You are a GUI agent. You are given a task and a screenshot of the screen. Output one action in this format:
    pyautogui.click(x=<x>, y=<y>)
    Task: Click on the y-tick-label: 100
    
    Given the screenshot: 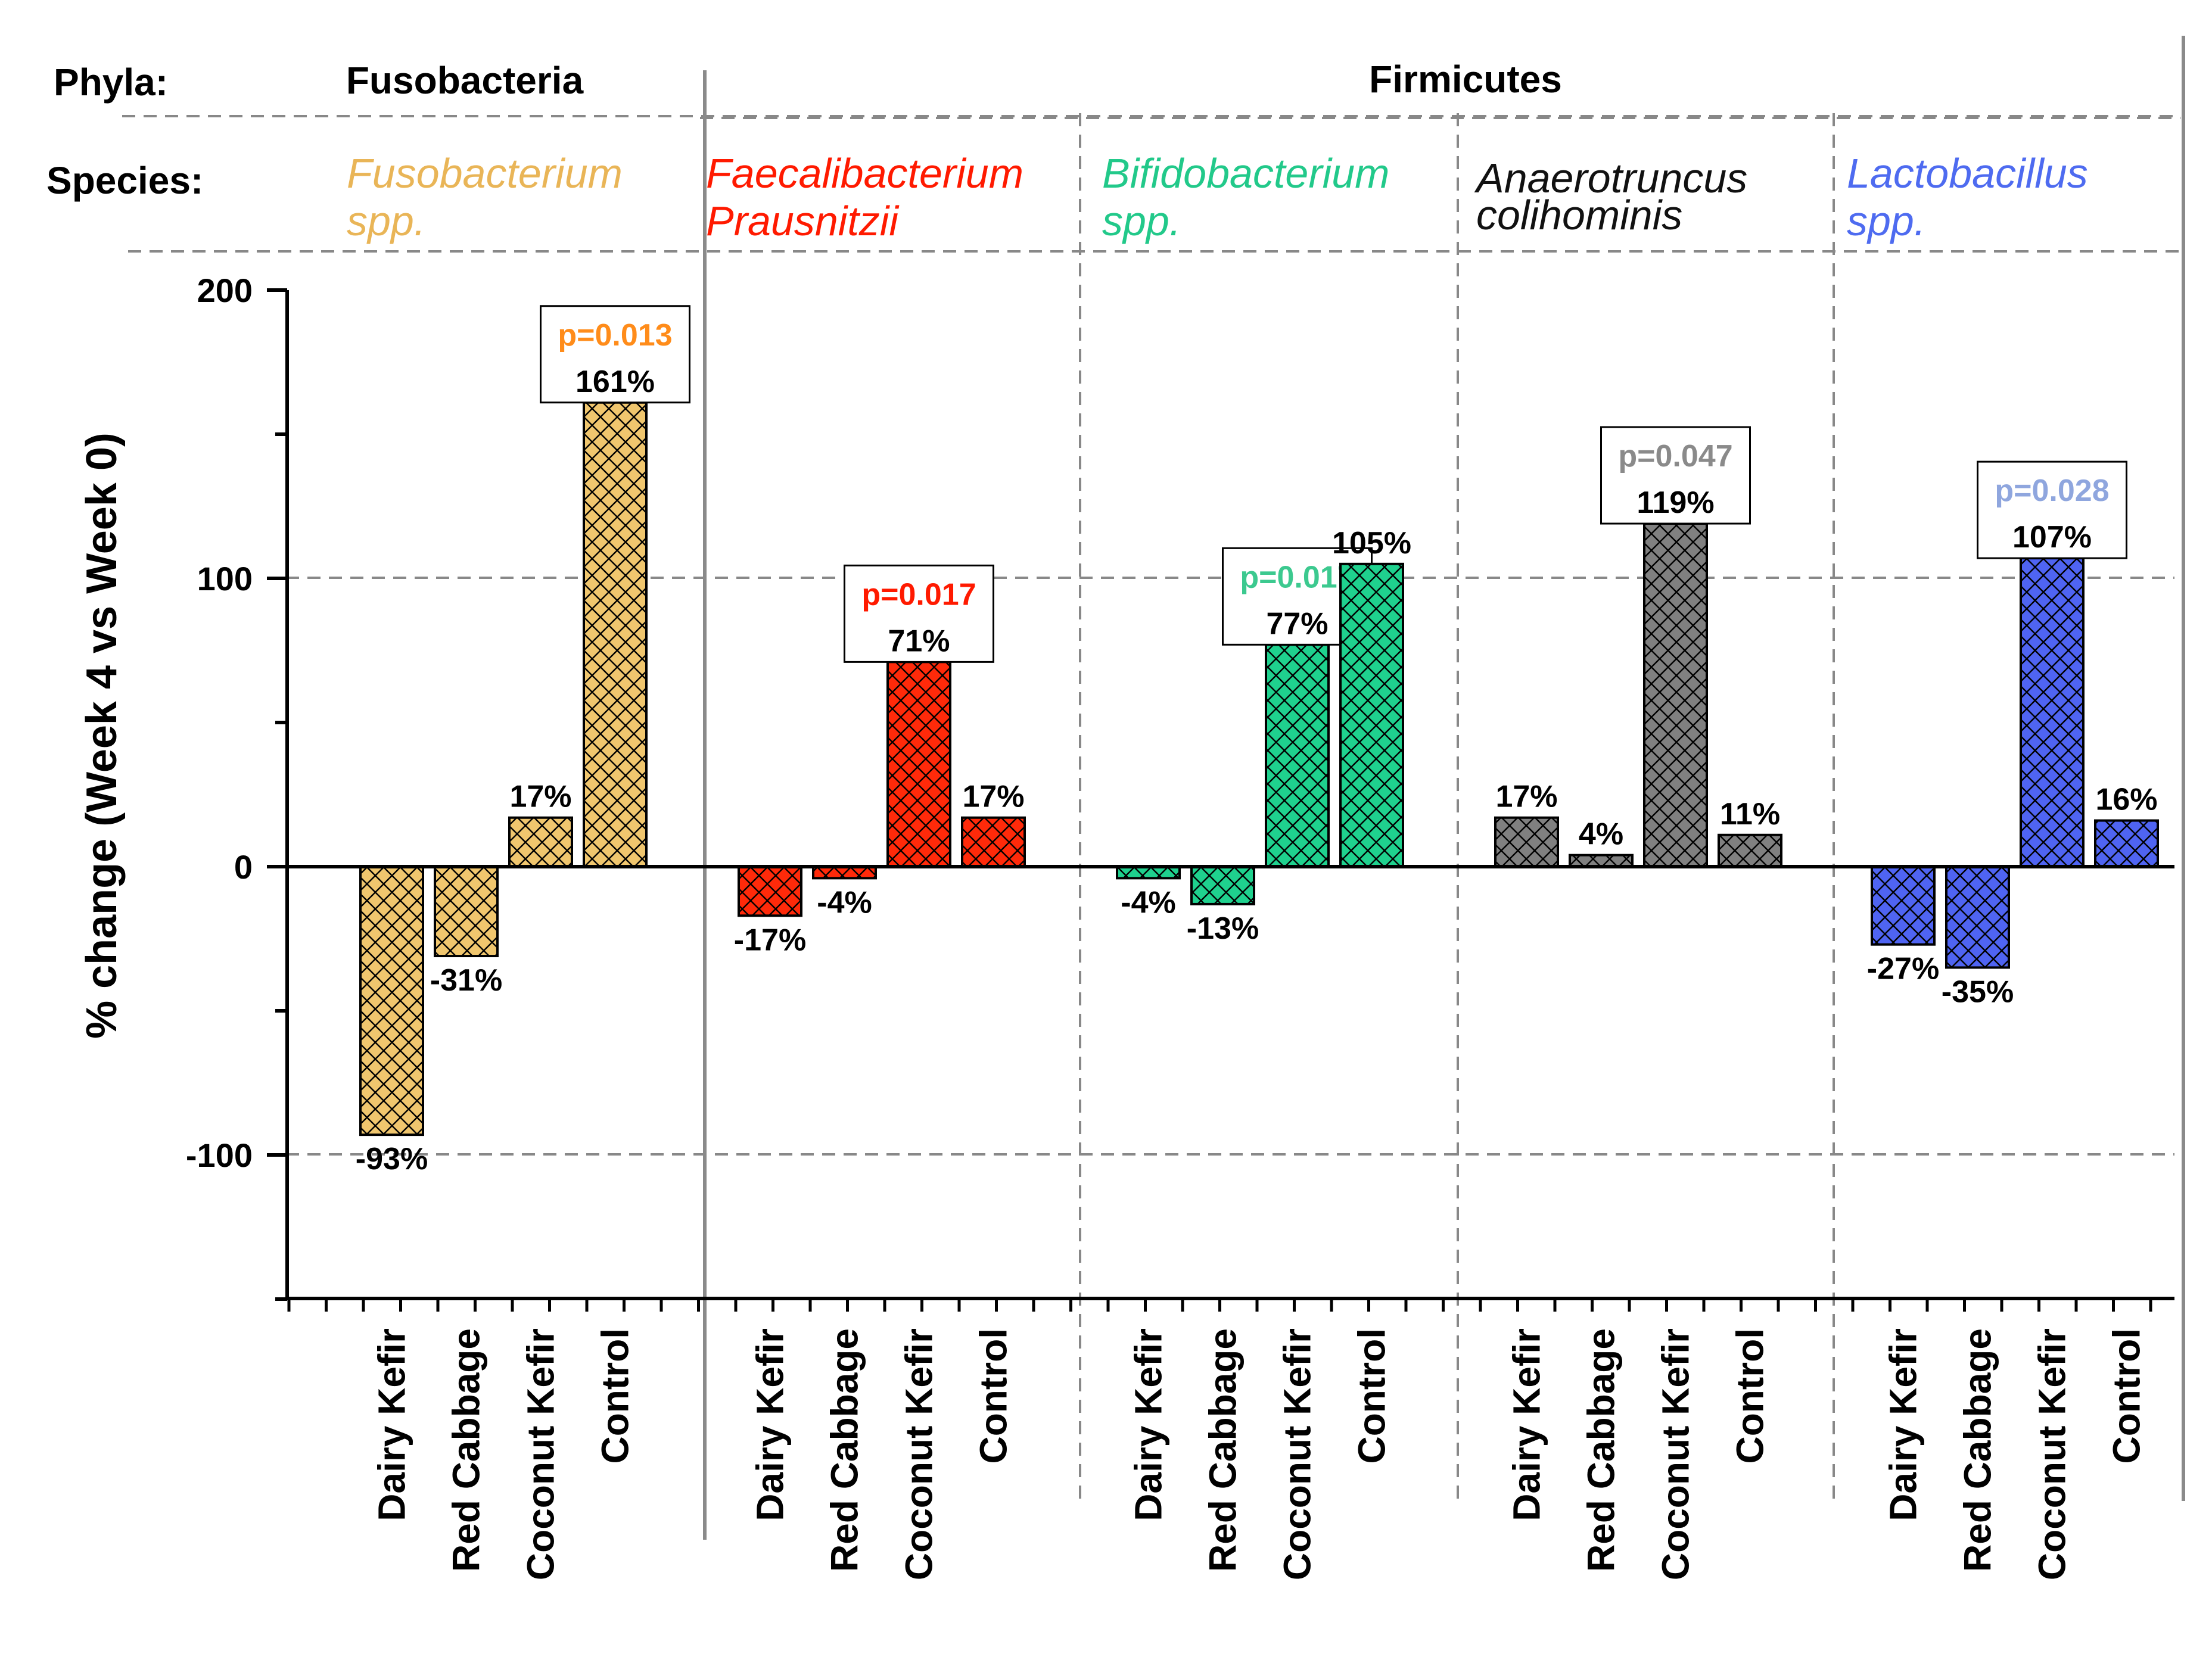 What is the action you would take?
    pyautogui.click(x=225, y=579)
    